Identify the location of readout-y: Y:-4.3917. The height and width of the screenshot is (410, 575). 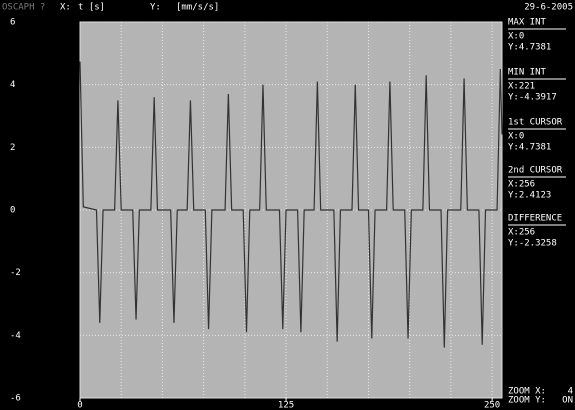
(532, 98).